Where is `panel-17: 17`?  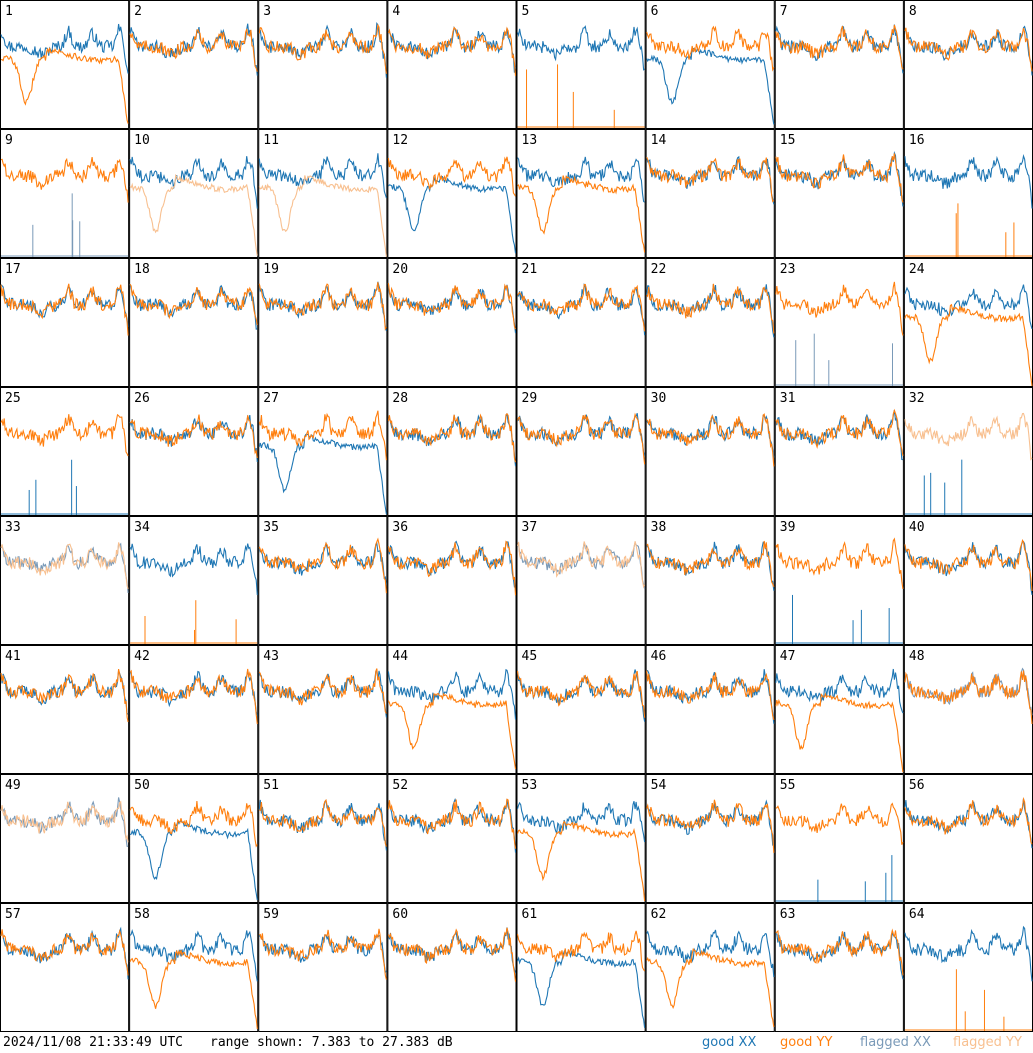
panel-17: 17 is located at coordinates (65, 322).